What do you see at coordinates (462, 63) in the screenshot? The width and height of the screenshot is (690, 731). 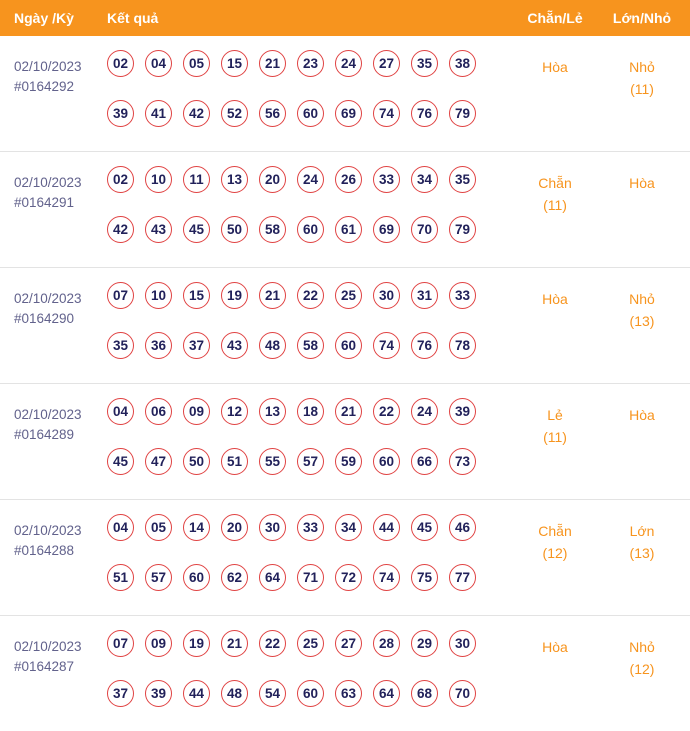 I see `number-ball: 38` at bounding box center [462, 63].